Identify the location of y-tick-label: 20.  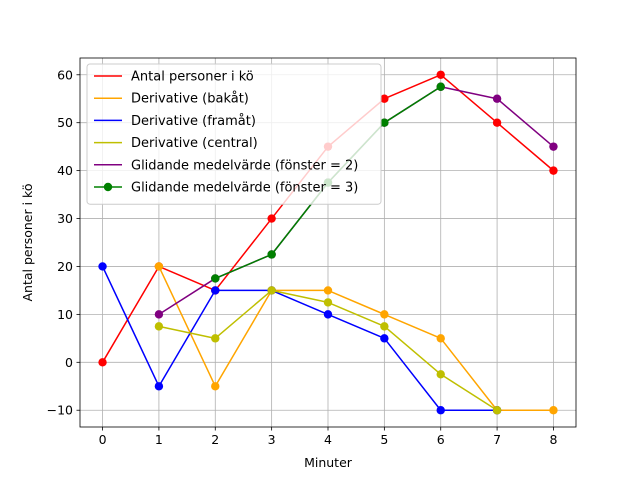
(65, 266).